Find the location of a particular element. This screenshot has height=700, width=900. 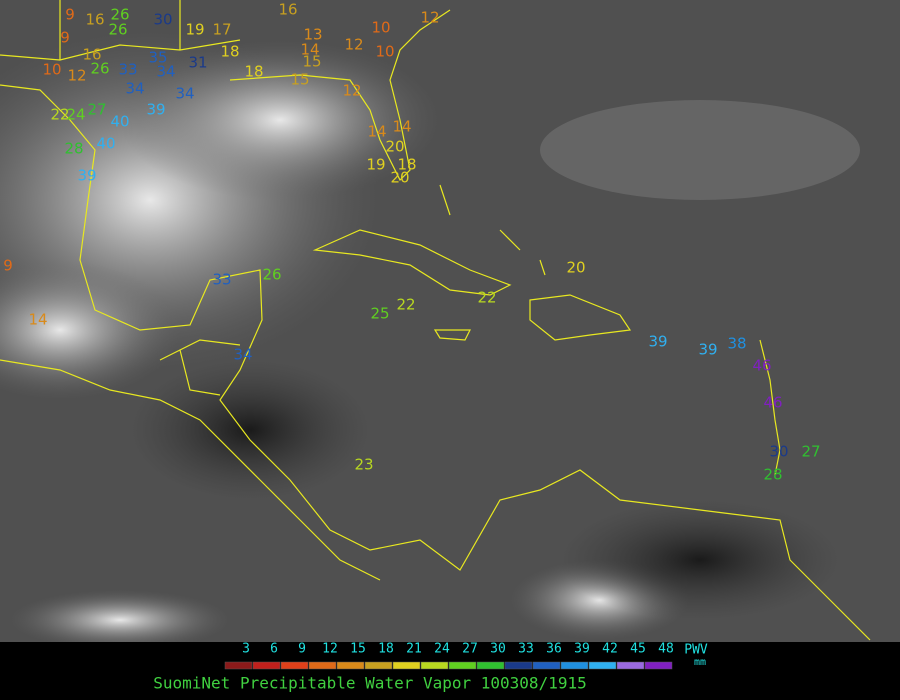

station-value: 17 is located at coordinates (221, 30).